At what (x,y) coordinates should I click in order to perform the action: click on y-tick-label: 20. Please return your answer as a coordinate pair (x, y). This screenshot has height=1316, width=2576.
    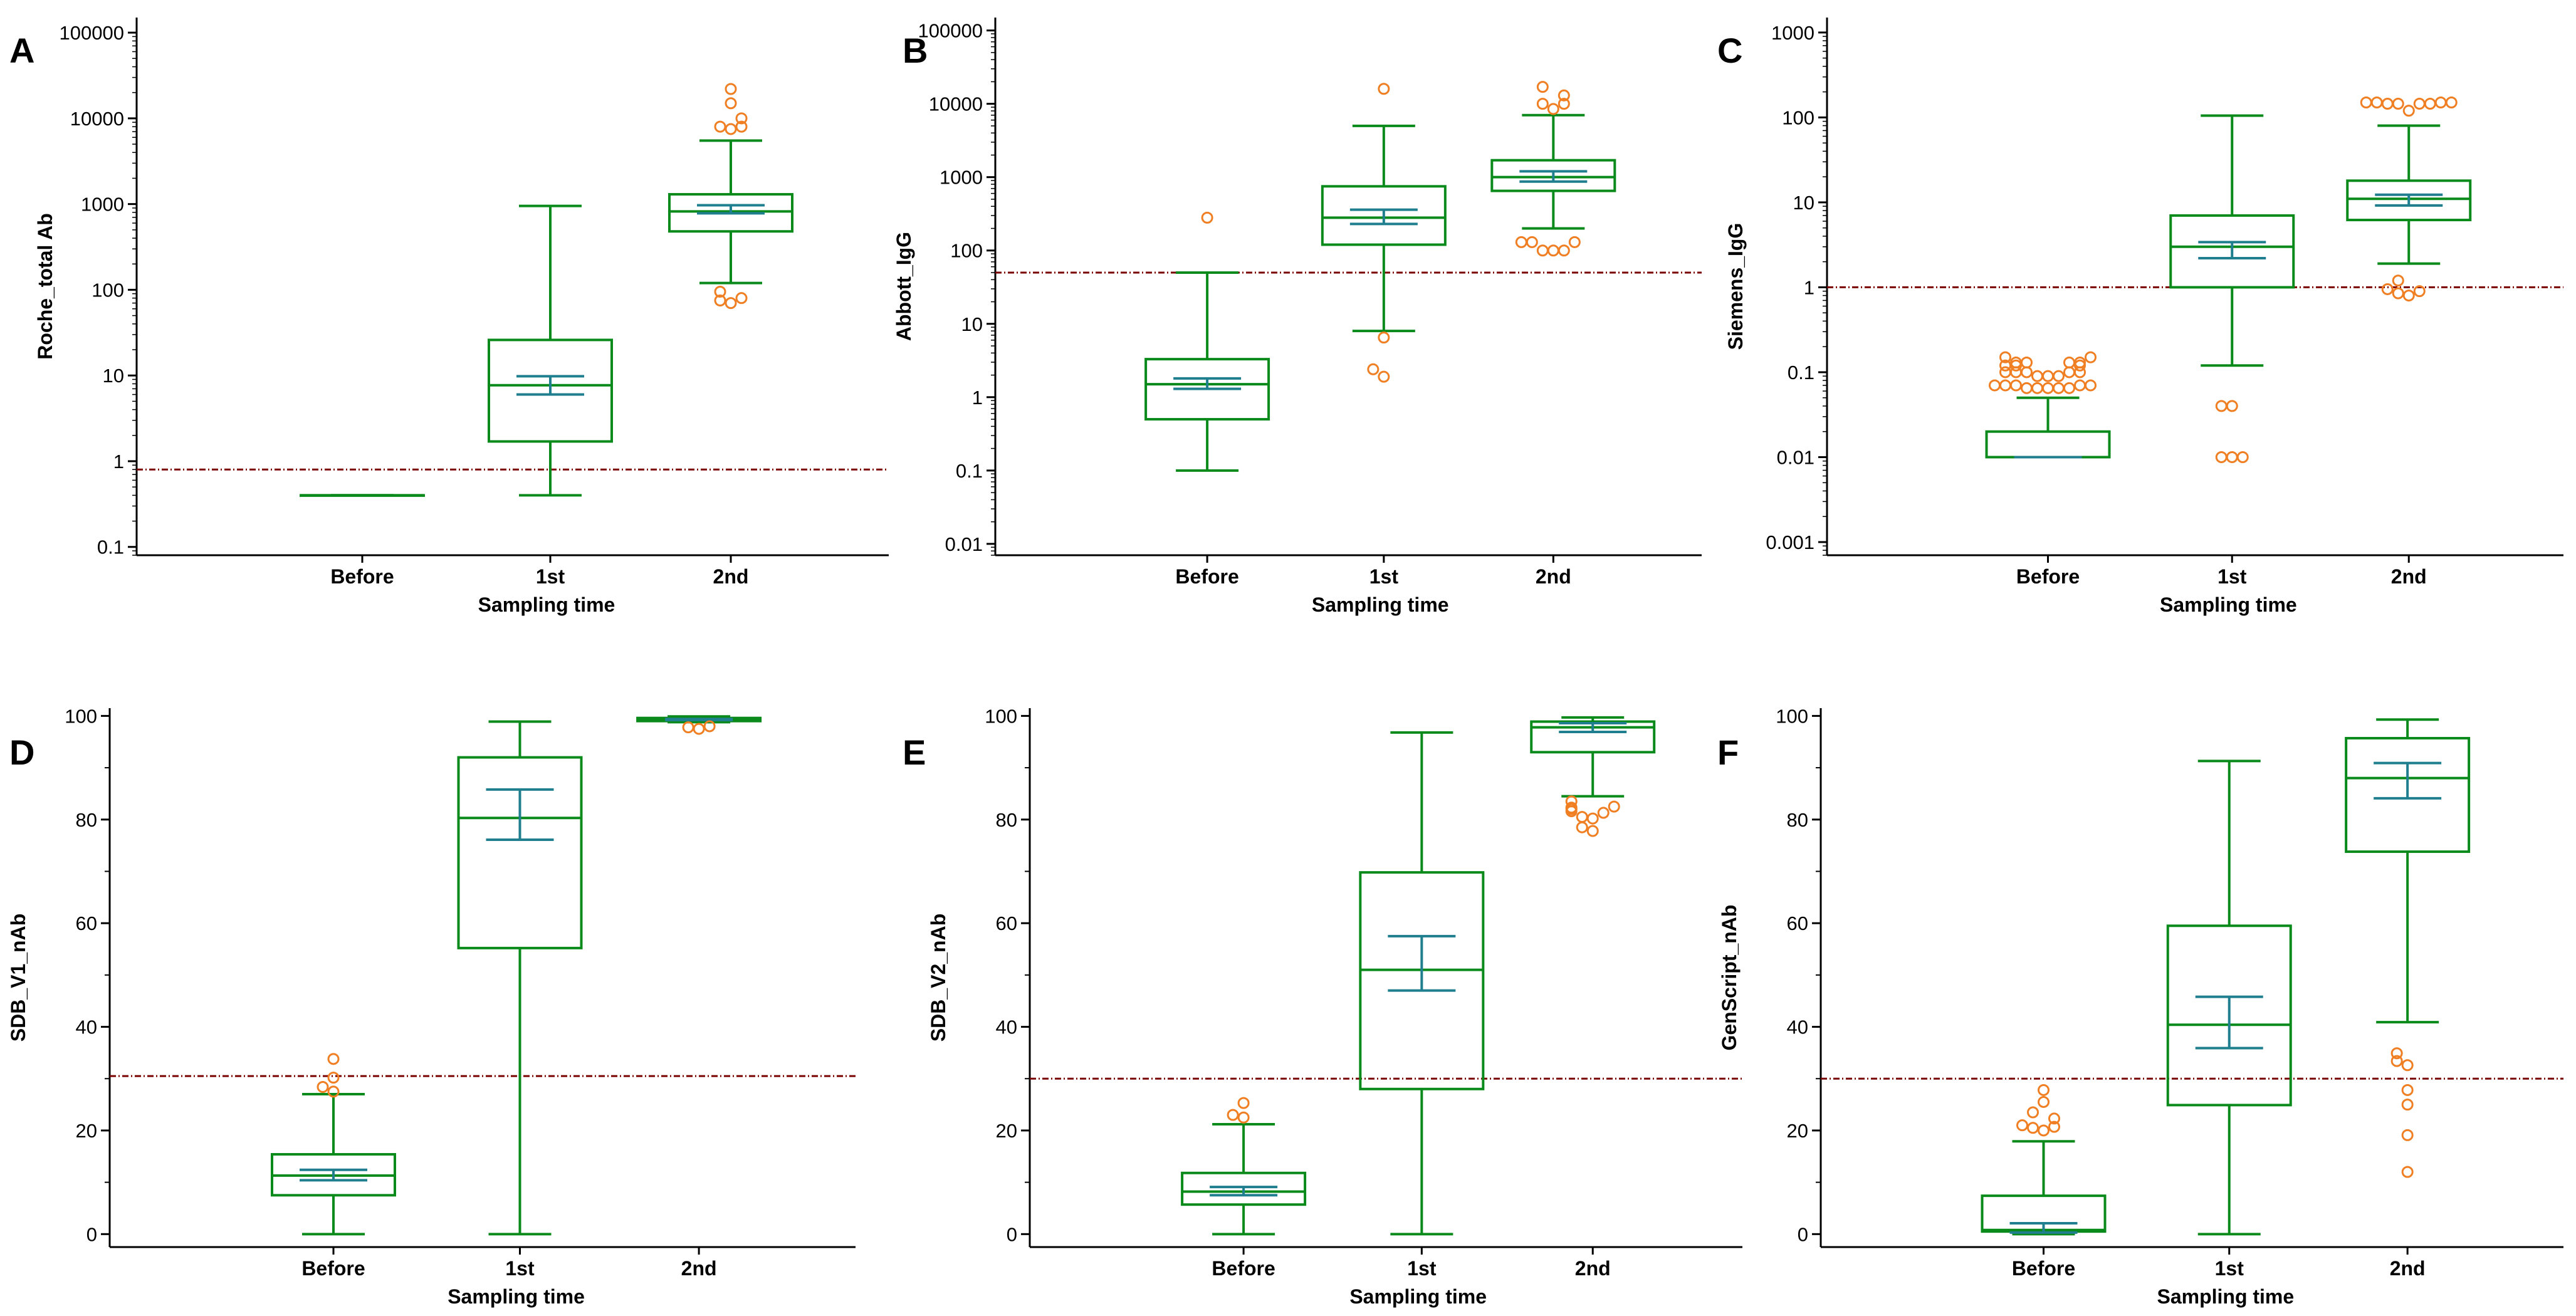
    Looking at the image, I should click on (86, 1131).